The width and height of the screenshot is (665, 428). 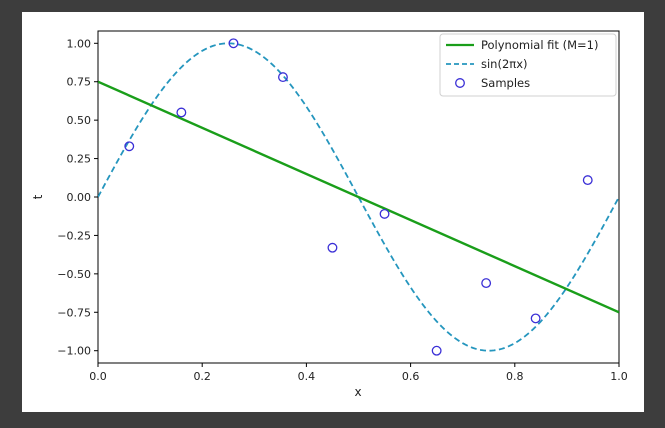 I want to click on legend-samples-label: Samples, so click(x=505, y=83).